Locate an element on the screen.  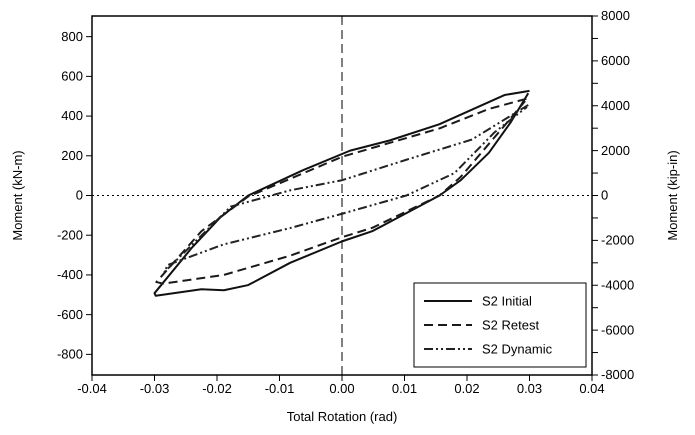
x-tick-label: 0.00 is located at coordinates (342, 388).